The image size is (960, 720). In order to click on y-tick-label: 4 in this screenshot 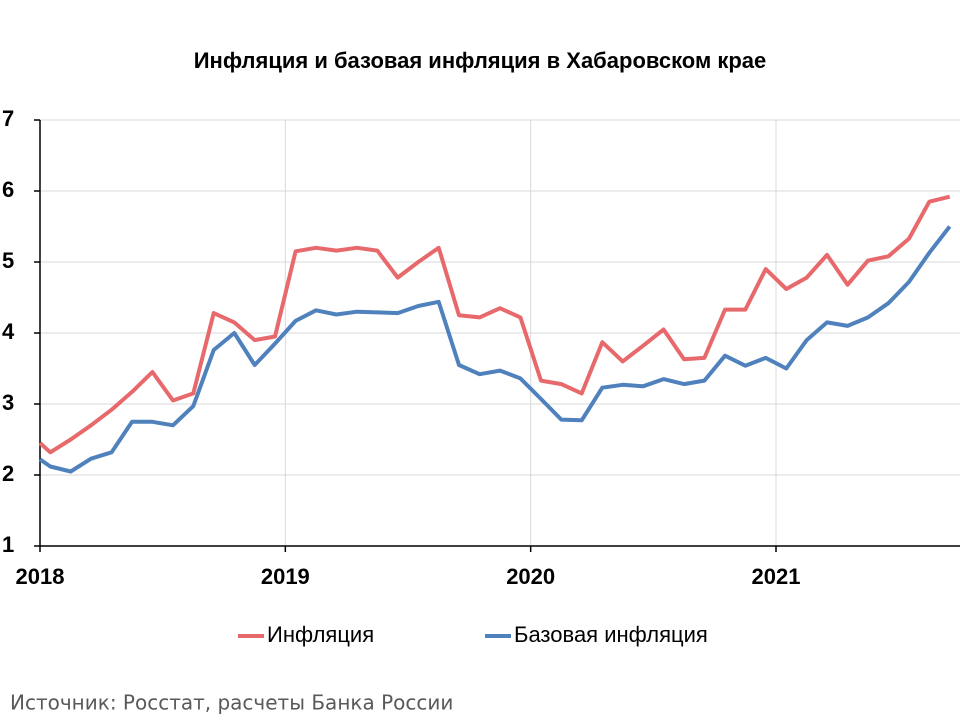, I will do `click(8, 331)`.